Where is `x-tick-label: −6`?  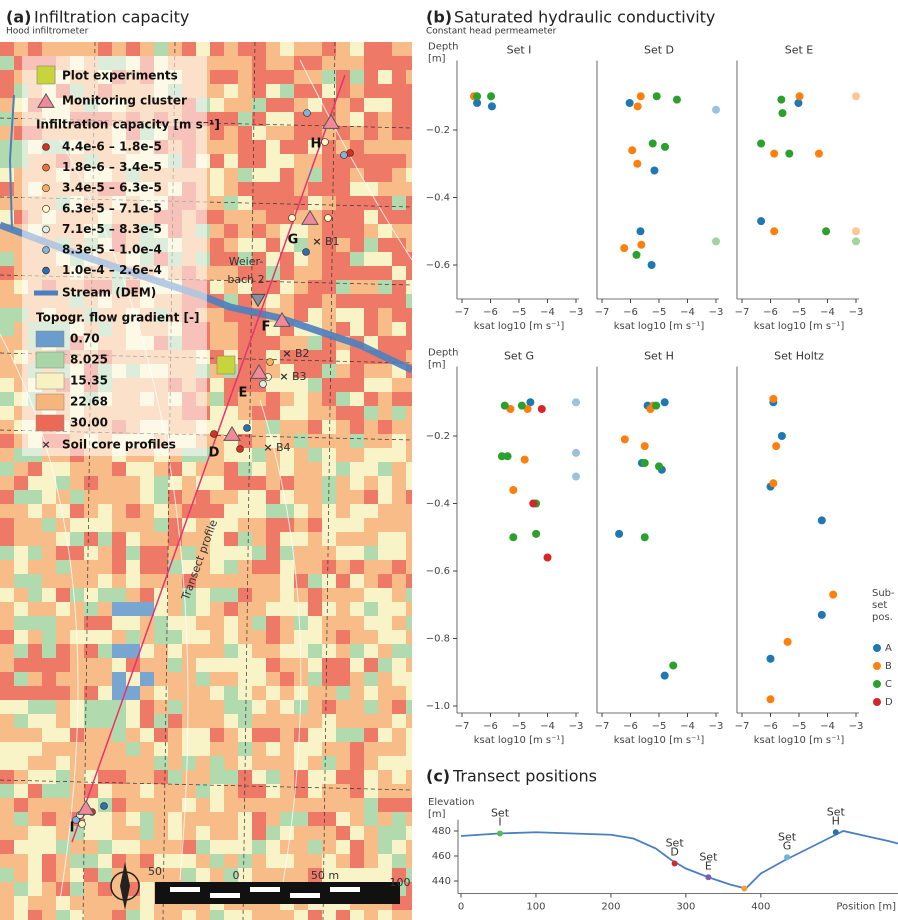
x-tick-label: −6 is located at coordinates (490, 312).